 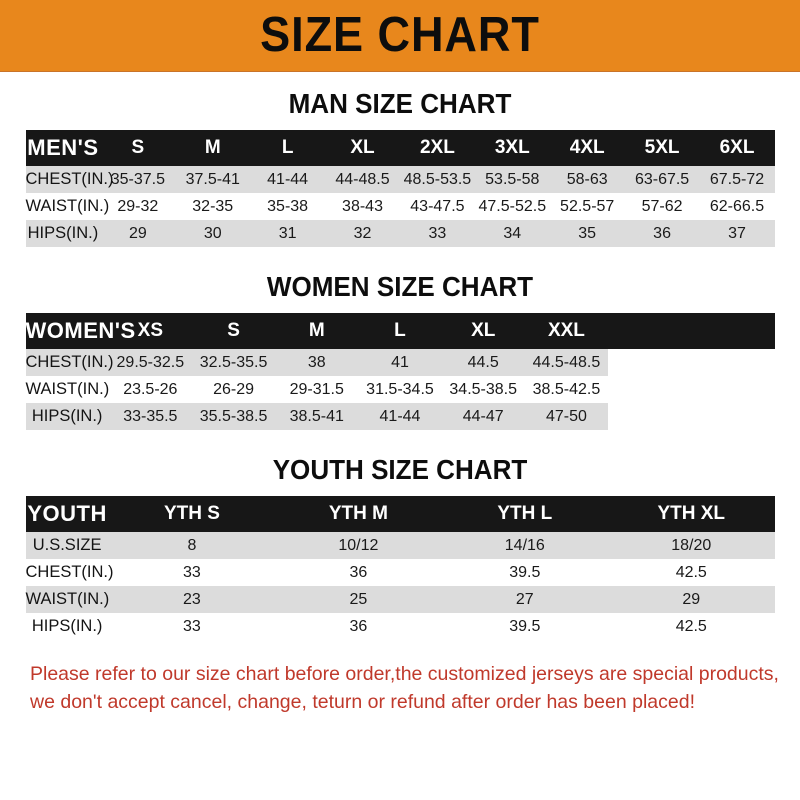 I want to click on men-waist-6xl: 62-66.5, so click(x=737, y=206).